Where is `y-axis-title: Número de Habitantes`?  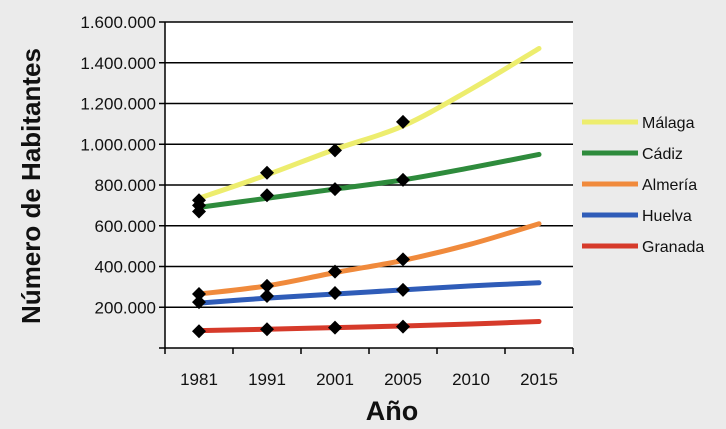 y-axis-title: Número de Habitantes is located at coordinates (31, 186).